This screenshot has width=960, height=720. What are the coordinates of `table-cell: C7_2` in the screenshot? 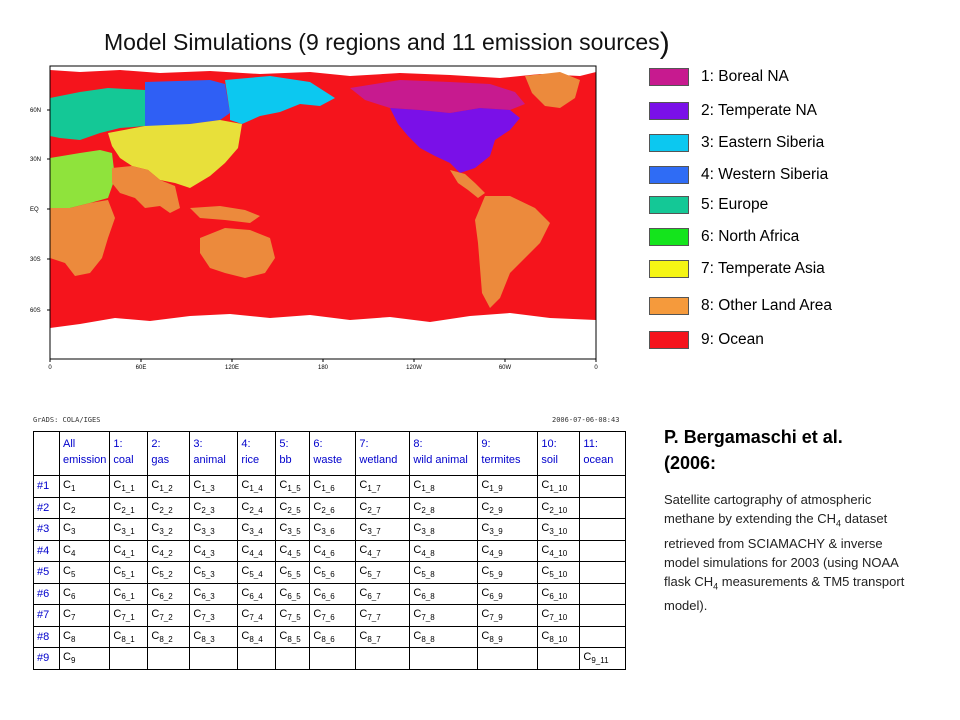 It's located at (169, 615).